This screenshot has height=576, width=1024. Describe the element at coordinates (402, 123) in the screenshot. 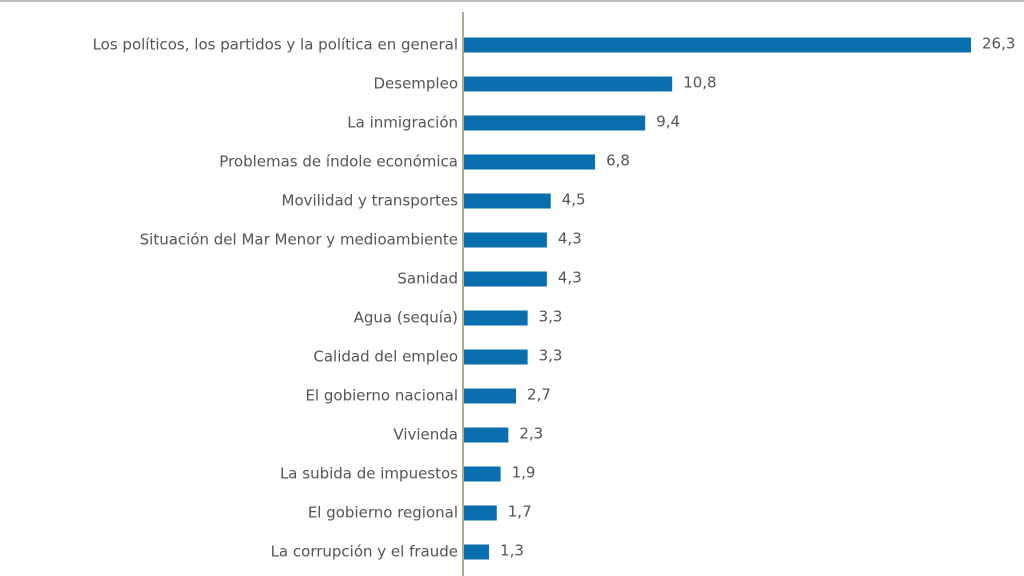

I see `category-label: La inmigración` at that location.